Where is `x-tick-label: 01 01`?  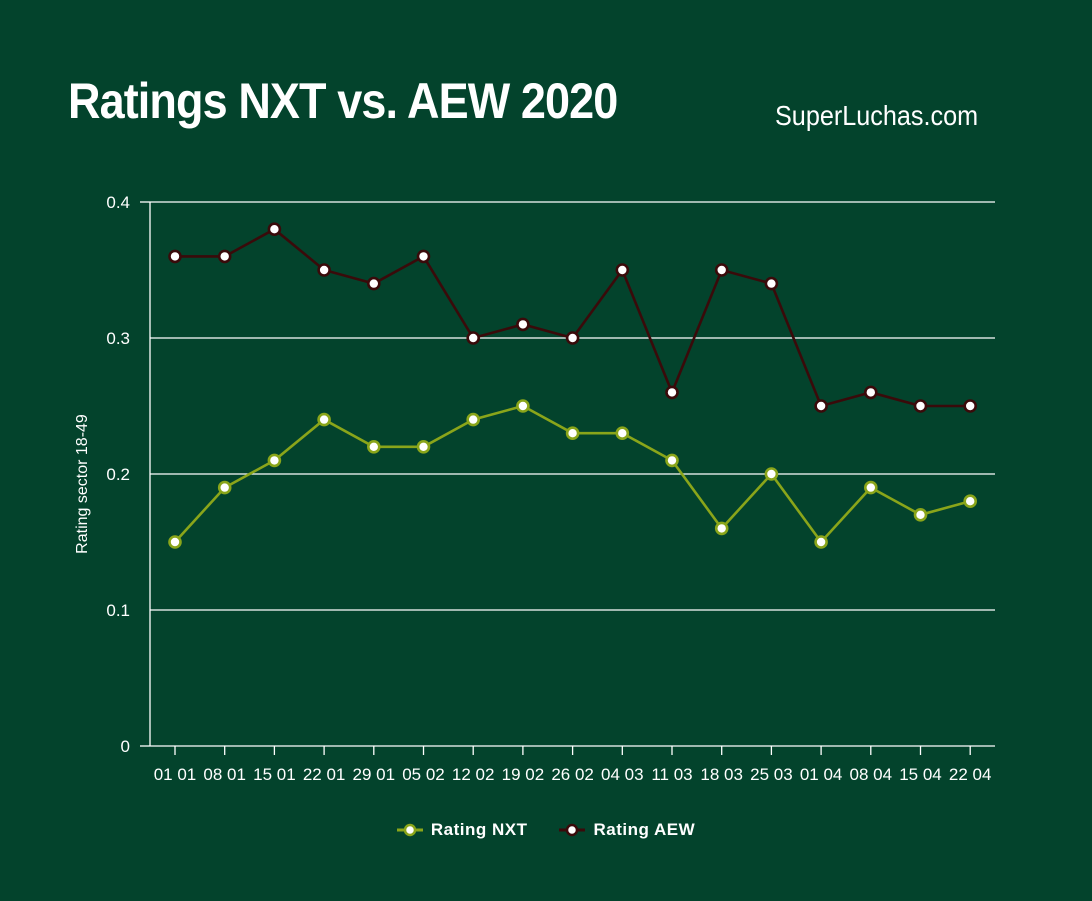 x-tick-label: 01 01 is located at coordinates (175, 774).